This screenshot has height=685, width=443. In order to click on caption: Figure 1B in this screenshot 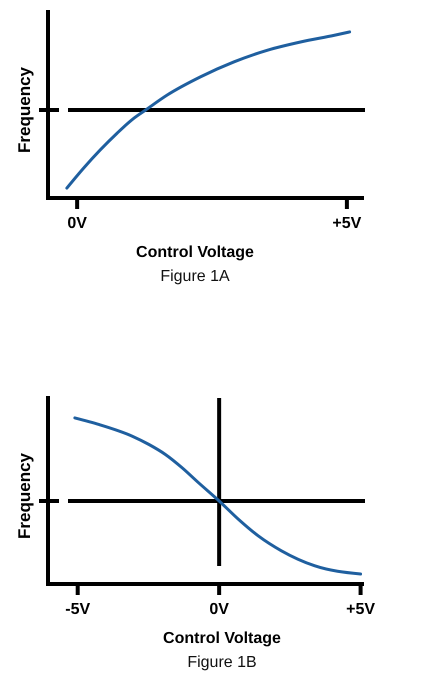, I will do `click(222, 663)`.